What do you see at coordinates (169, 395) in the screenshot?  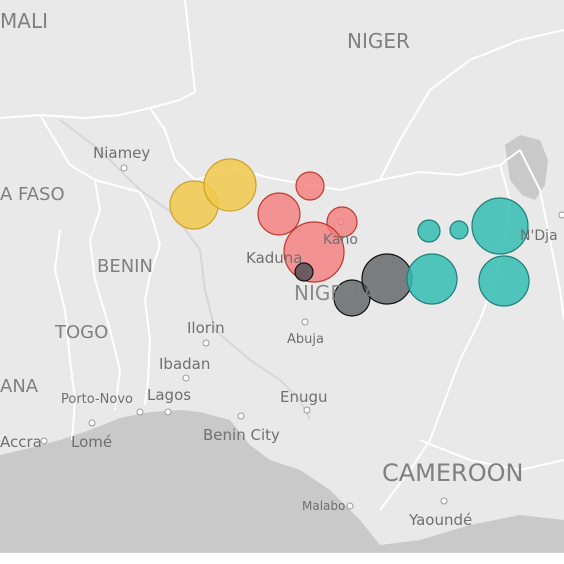 I see `city-label-lagos: Lagos` at bounding box center [169, 395].